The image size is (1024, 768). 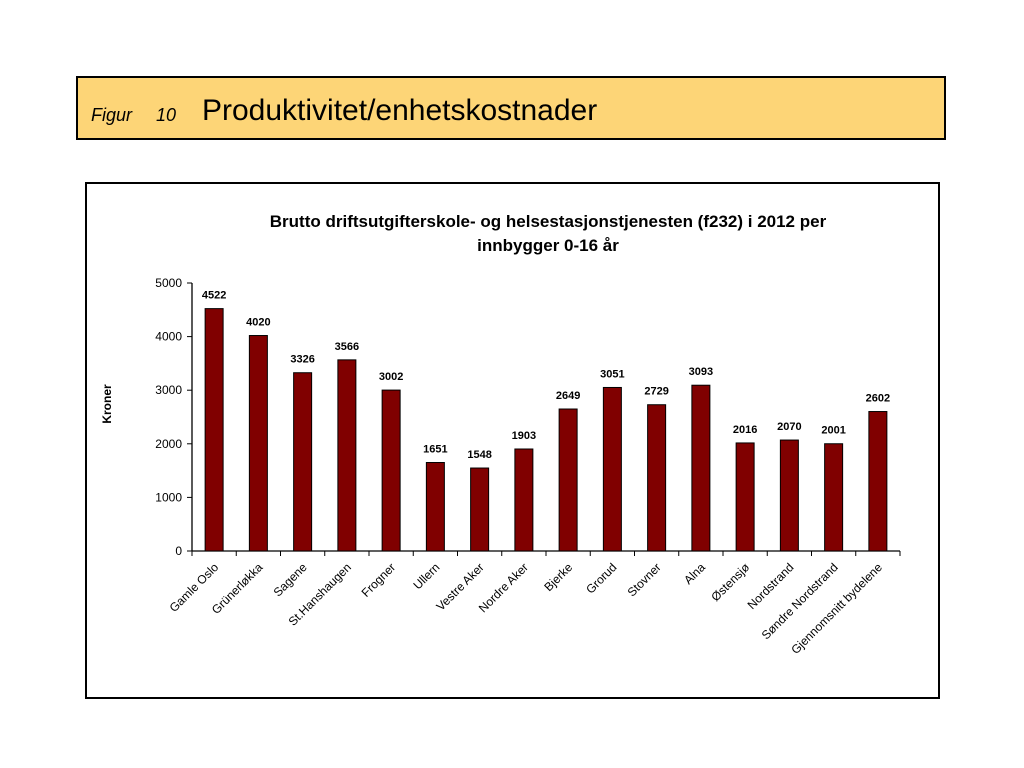 I want to click on x-tick-label: Sagene, so click(x=290, y=579).